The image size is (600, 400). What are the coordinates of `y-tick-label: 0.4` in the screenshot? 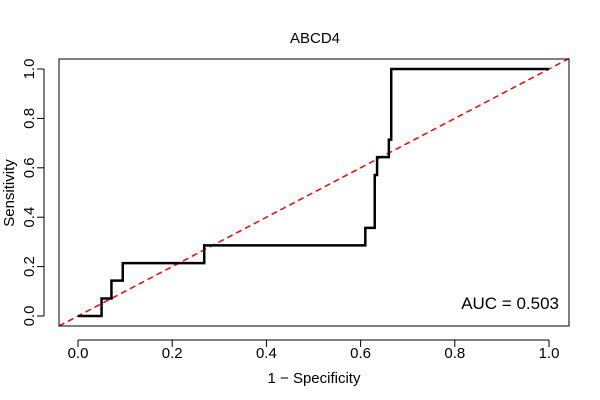 It's located at (29, 217).